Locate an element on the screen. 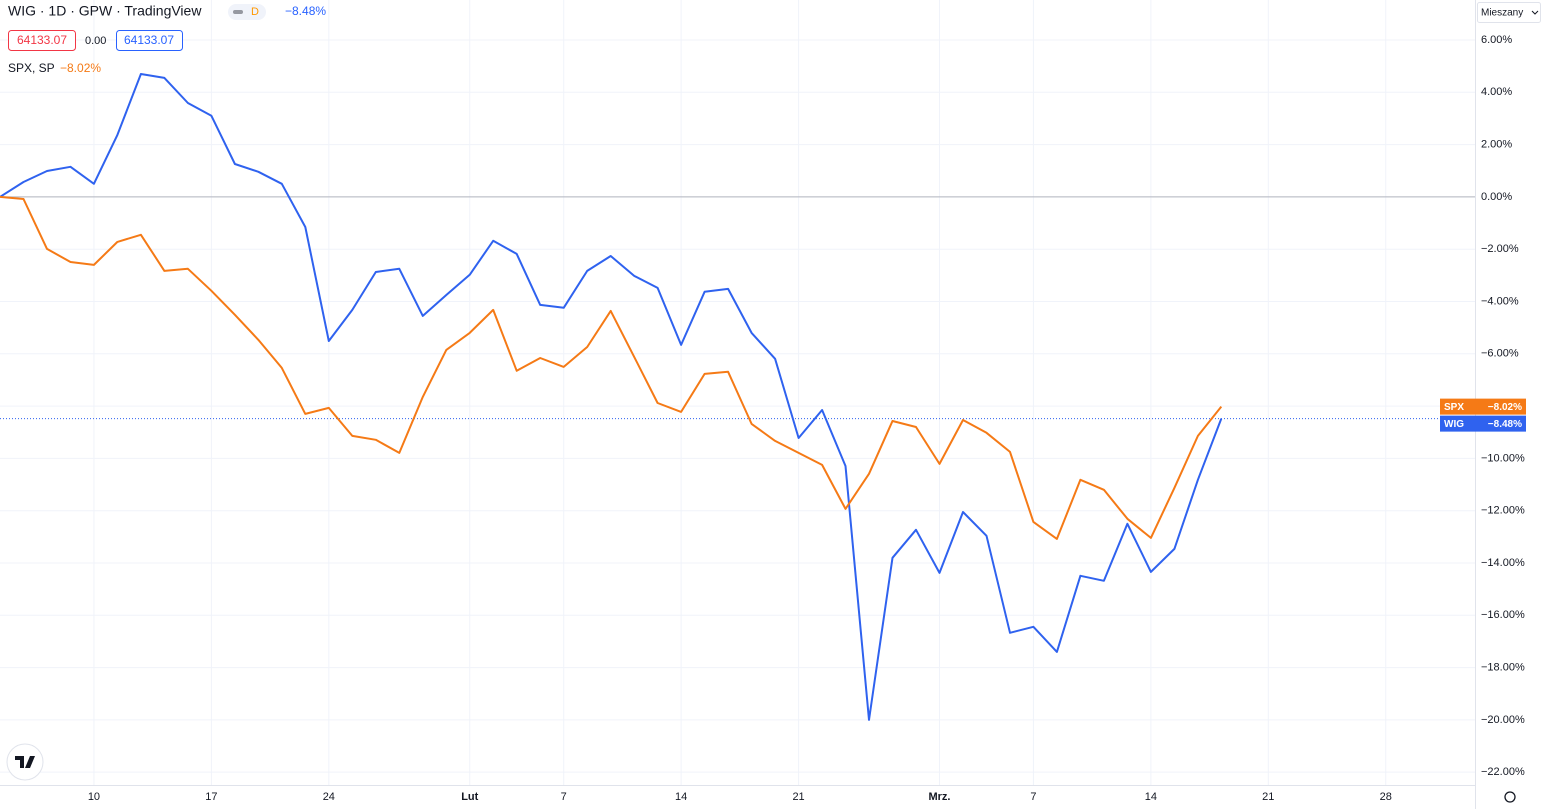  y-tick-label: −6.00% is located at coordinates (1500, 354).